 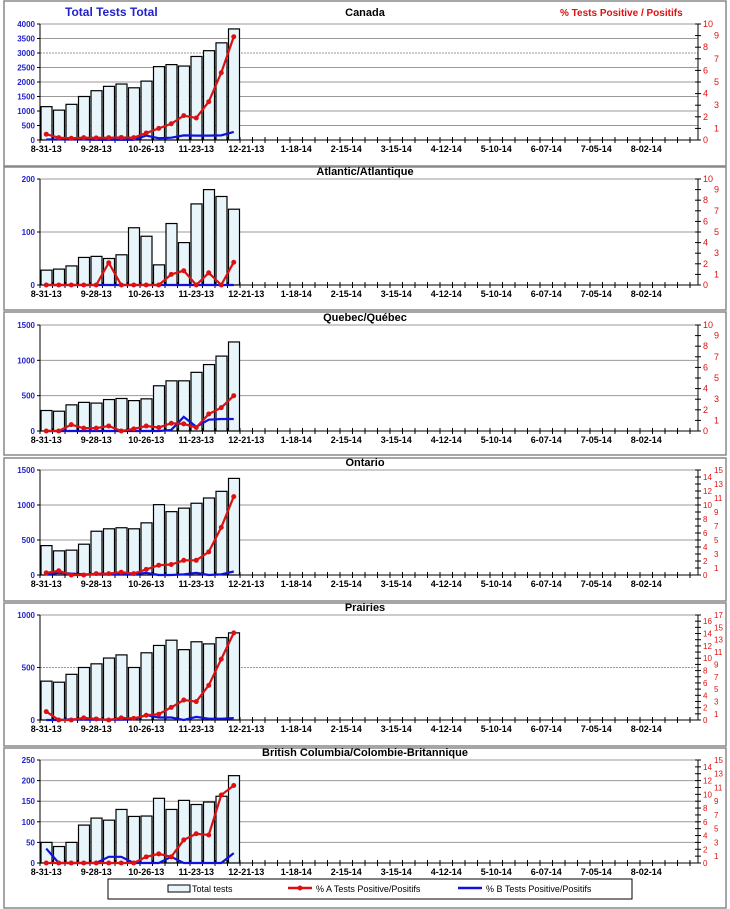 I want to click on series-b-line, so click(x=140, y=135).